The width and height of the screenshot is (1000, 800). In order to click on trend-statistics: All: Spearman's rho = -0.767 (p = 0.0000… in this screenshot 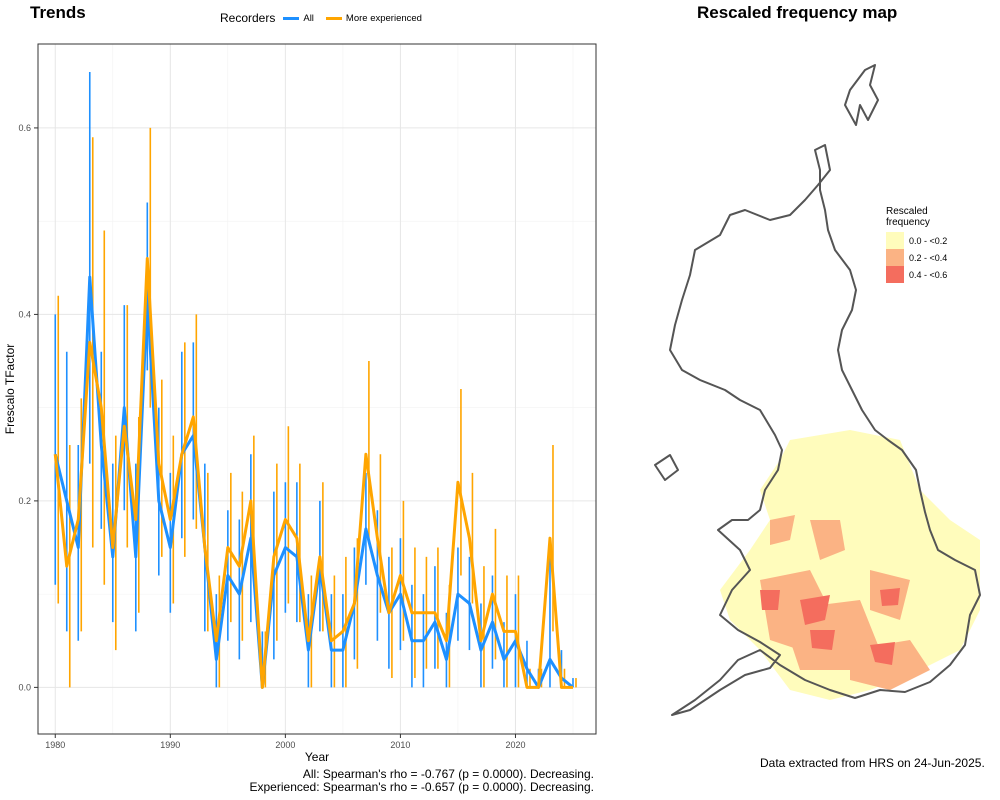, I will do `click(422, 781)`.